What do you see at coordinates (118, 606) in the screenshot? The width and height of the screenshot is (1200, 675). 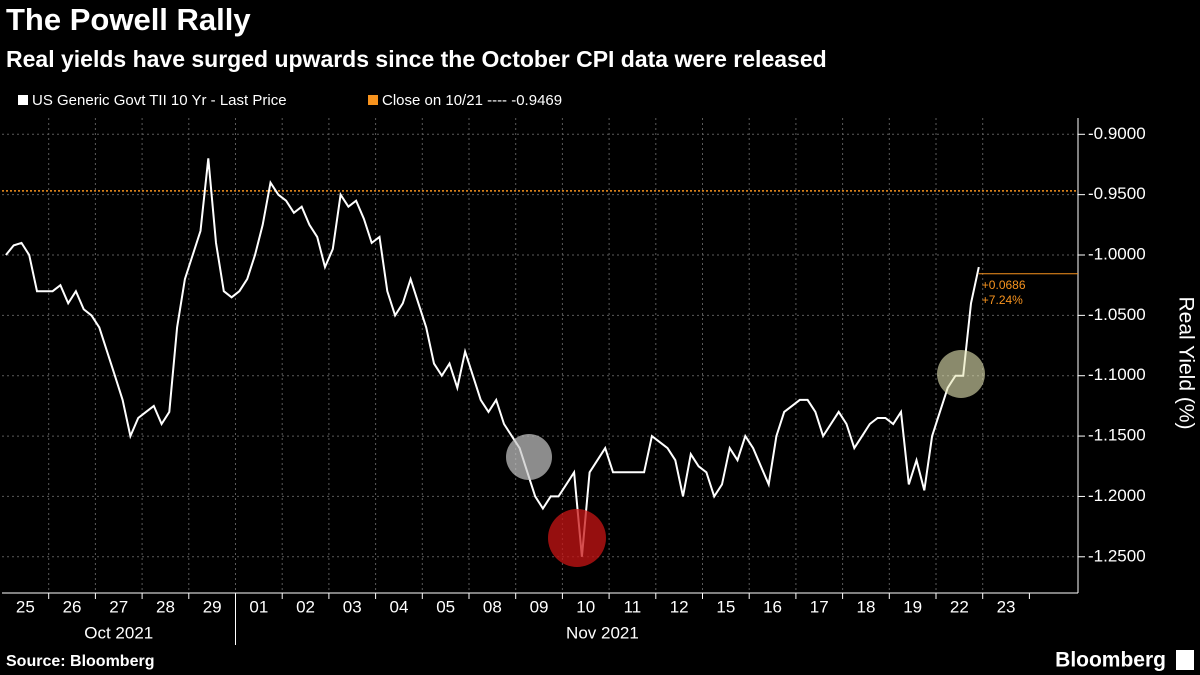 I see `x-tick-label: 27` at bounding box center [118, 606].